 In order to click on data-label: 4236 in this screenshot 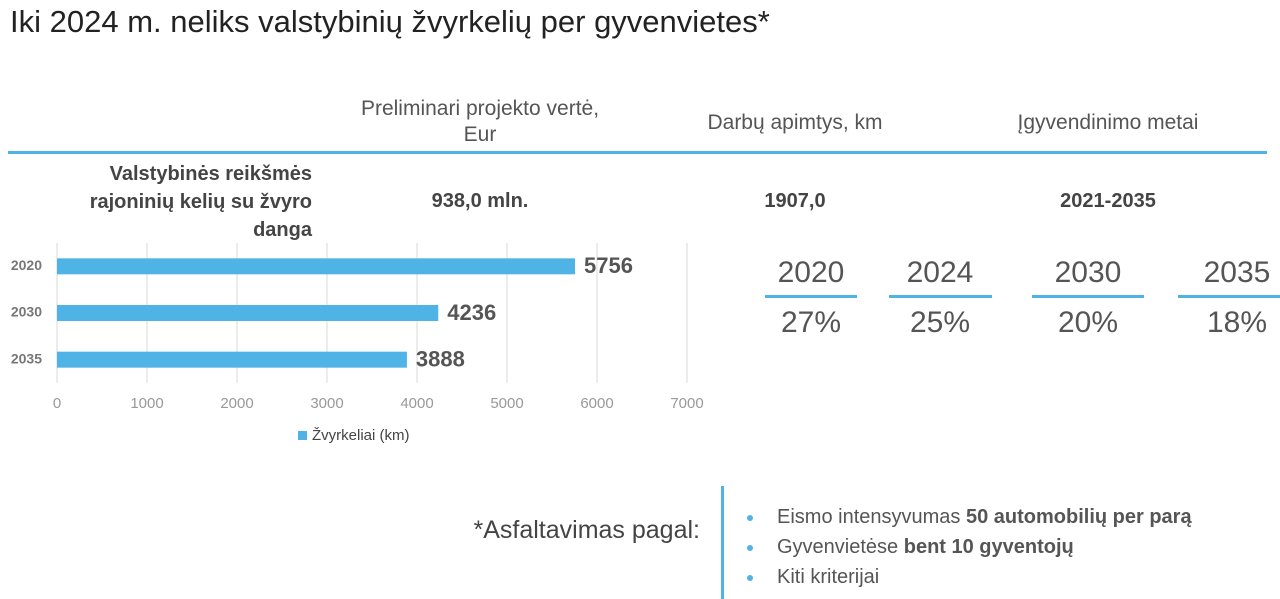, I will do `click(471, 312)`.